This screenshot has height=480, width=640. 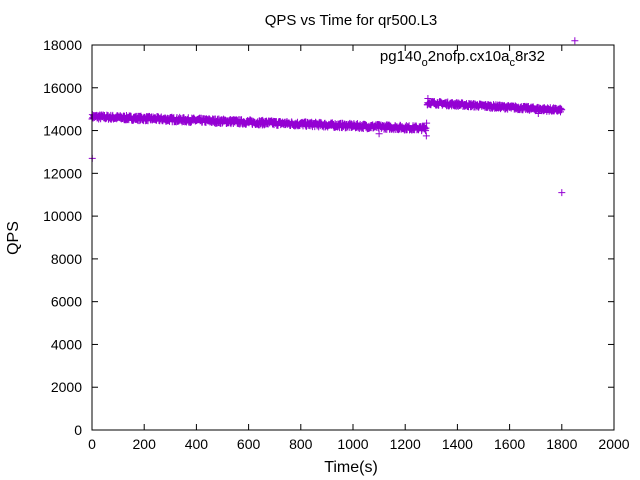 I want to click on x-tick-label: 1800, so click(x=561, y=444).